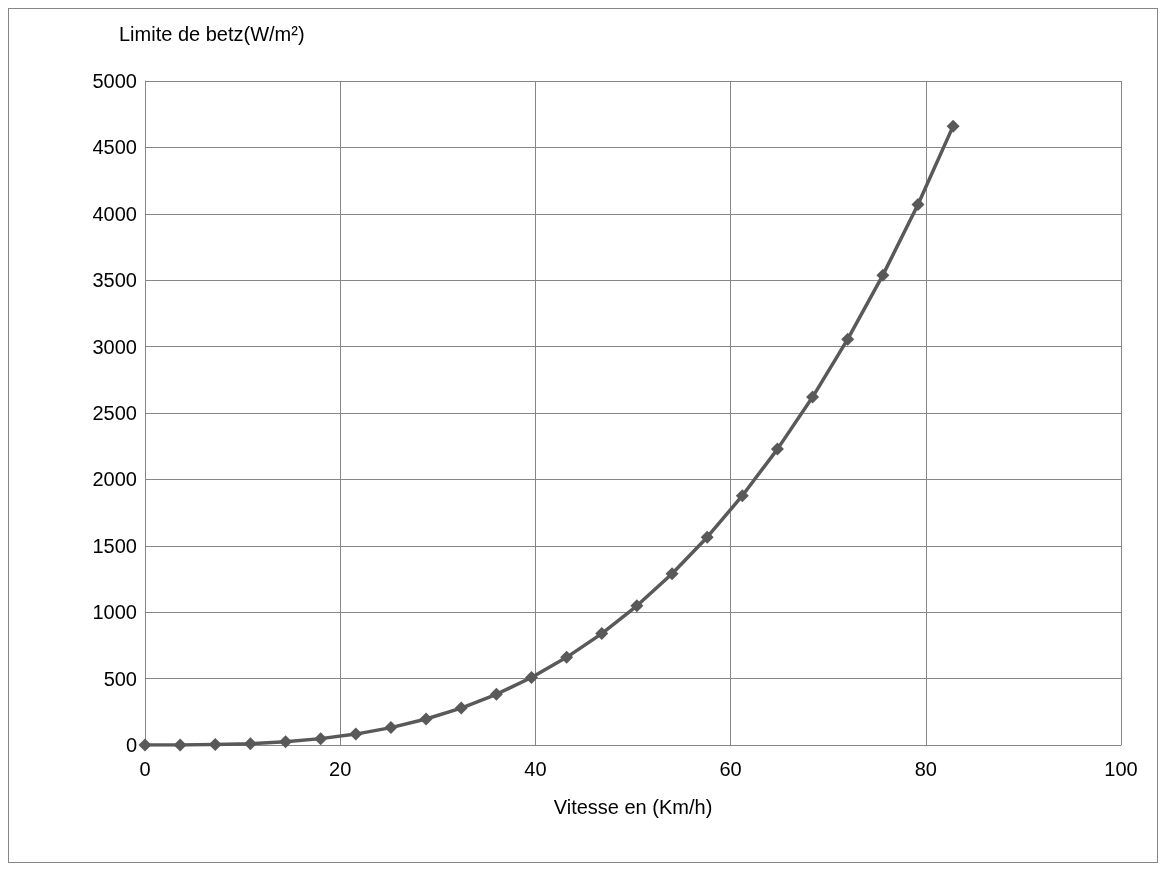 The width and height of the screenshot is (1168, 873). Describe the element at coordinates (114, 413) in the screenshot. I see `y-tick-label: 2500` at that location.